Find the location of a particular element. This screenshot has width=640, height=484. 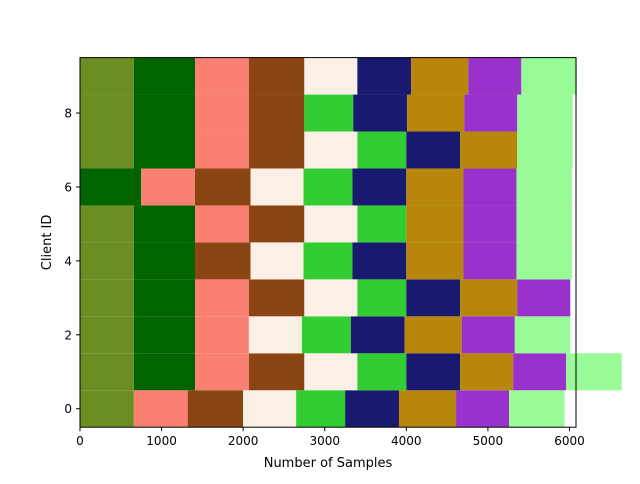

y-axis-ticks: 0 2 4 6 8 is located at coordinates (72, 261).